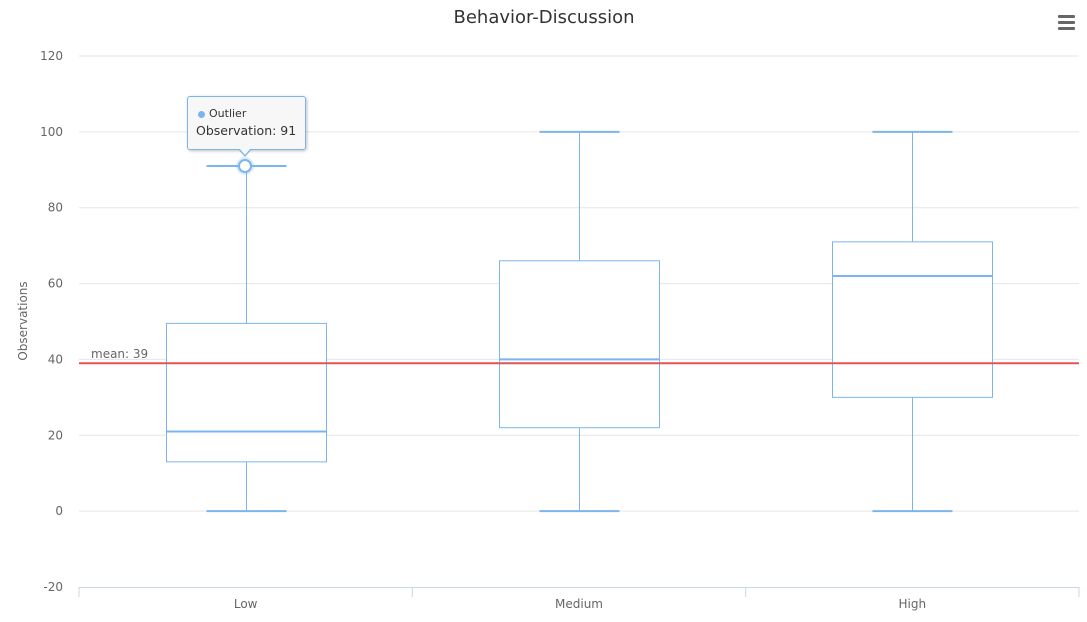 This screenshot has width=1087, height=622. What do you see at coordinates (51, 321) in the screenshot?
I see `y-axis-tick-labels: -20 0 20 40 60 80 100 120` at bounding box center [51, 321].